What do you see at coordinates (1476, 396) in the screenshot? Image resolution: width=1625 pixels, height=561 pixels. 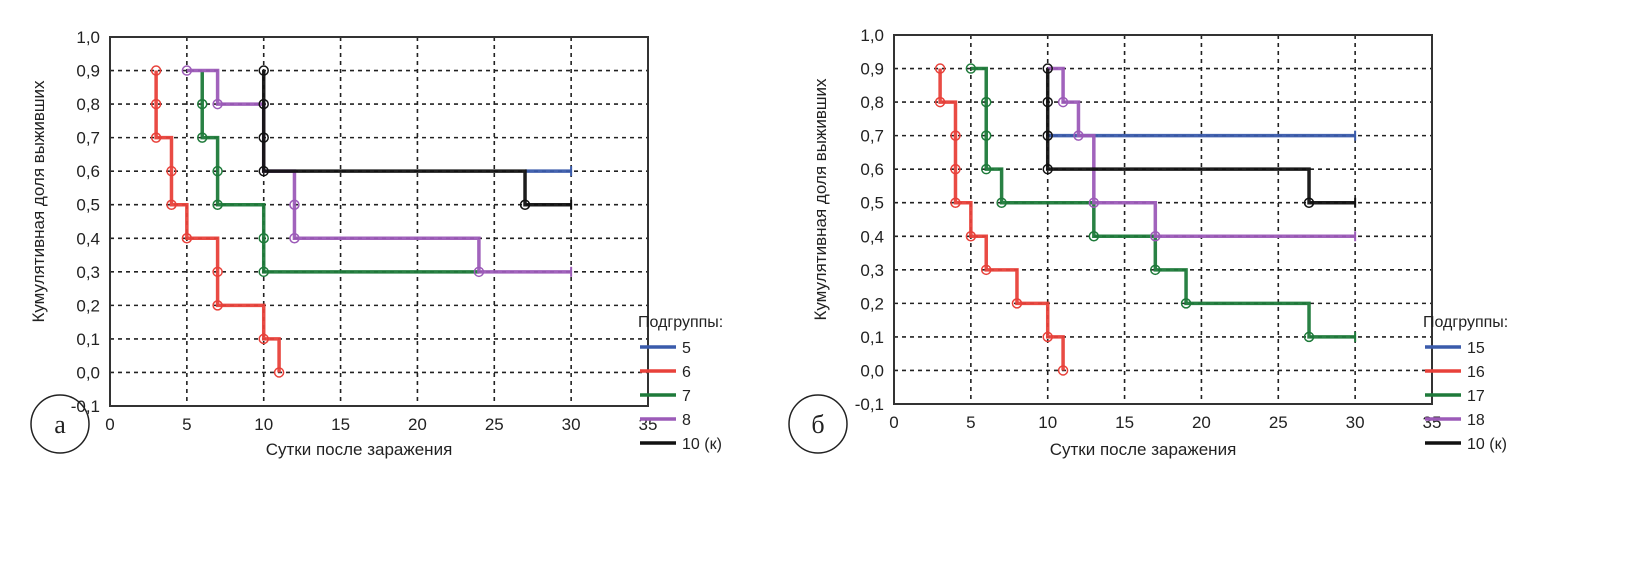 I see `legend-item-label: 17` at bounding box center [1476, 396].